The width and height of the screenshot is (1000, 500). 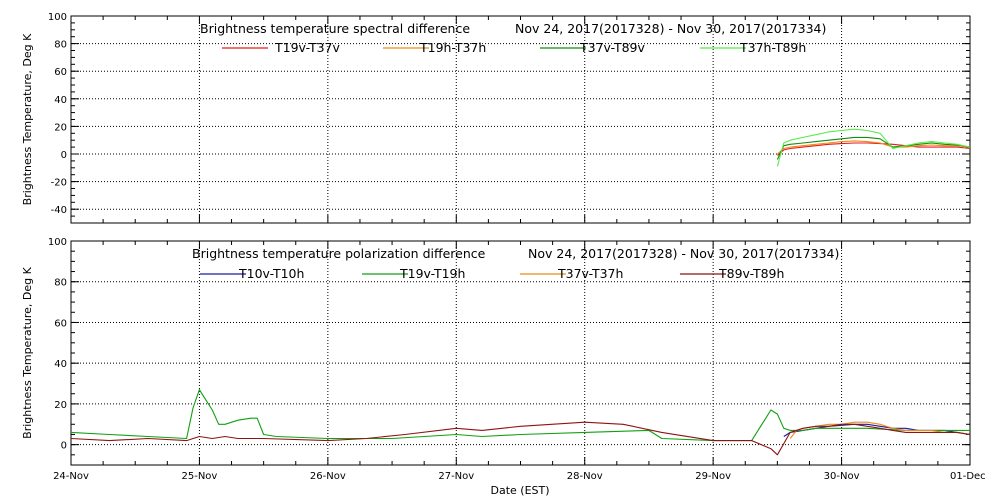 I want to click on x-tick-label: 25-Nov, so click(x=199, y=476).